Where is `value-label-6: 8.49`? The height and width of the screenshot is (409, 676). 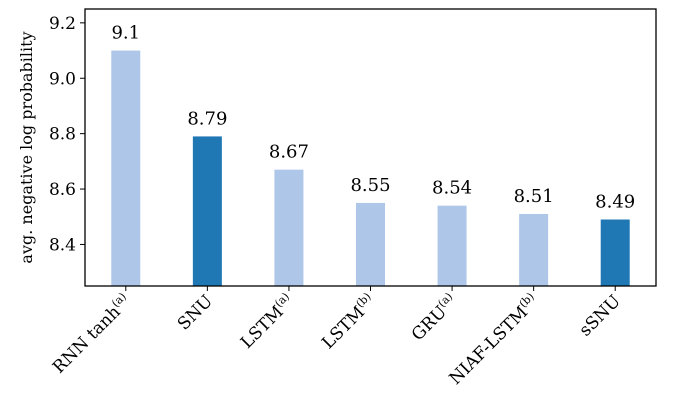
value-label-6: 8.49 is located at coordinates (615, 202).